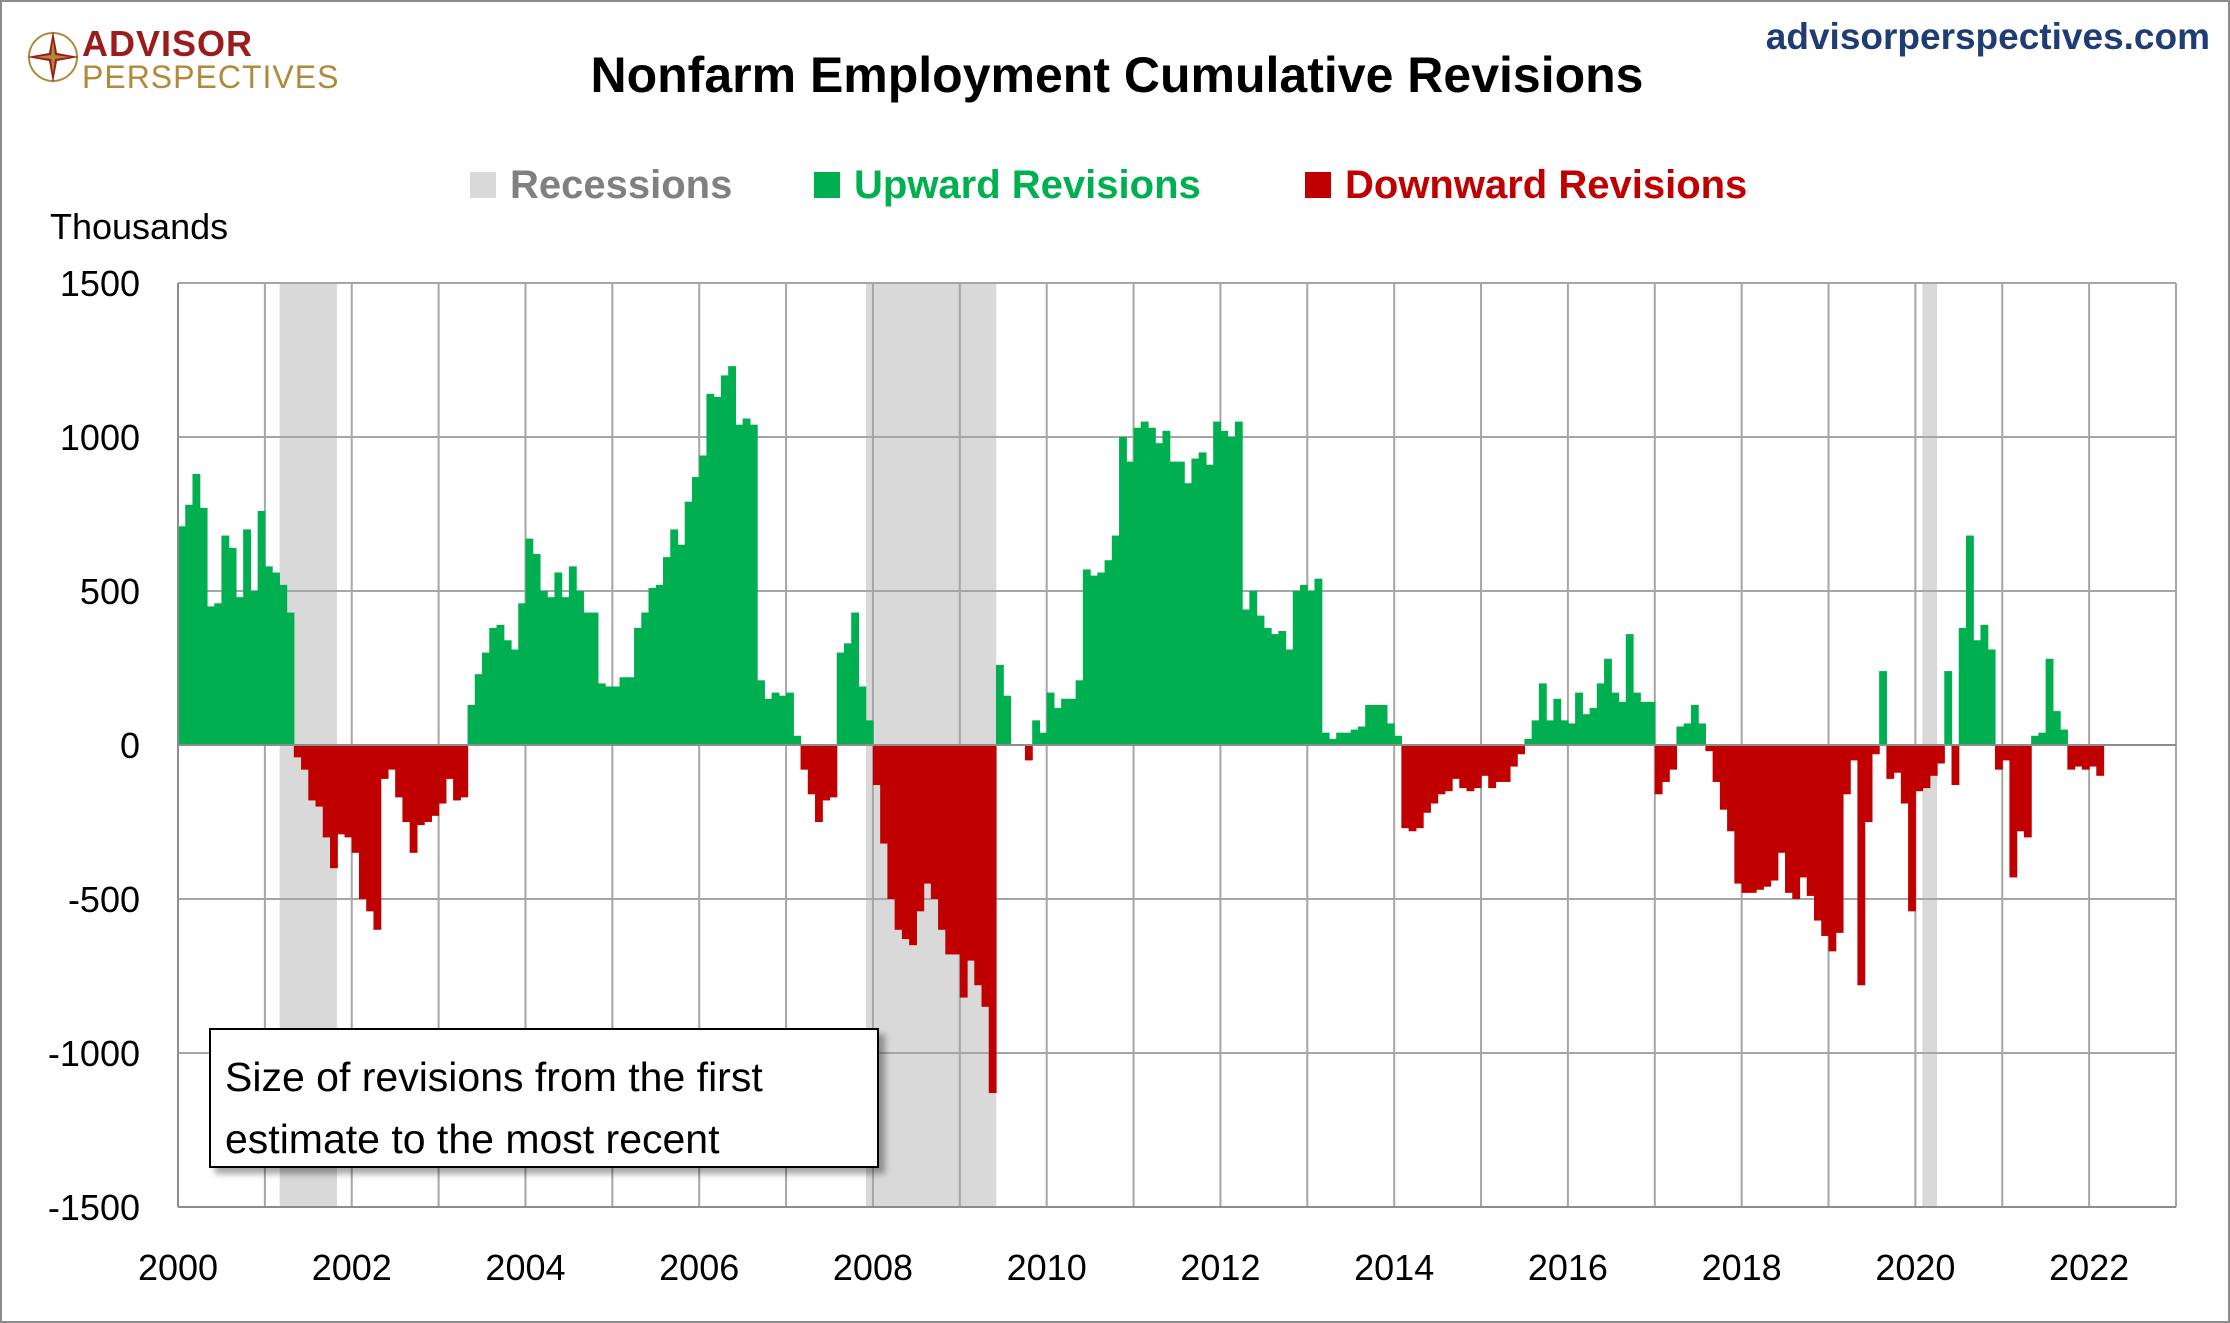 The width and height of the screenshot is (2230, 1323). What do you see at coordinates (2089, 1267) in the screenshot?
I see `x-tick-label: 2022` at bounding box center [2089, 1267].